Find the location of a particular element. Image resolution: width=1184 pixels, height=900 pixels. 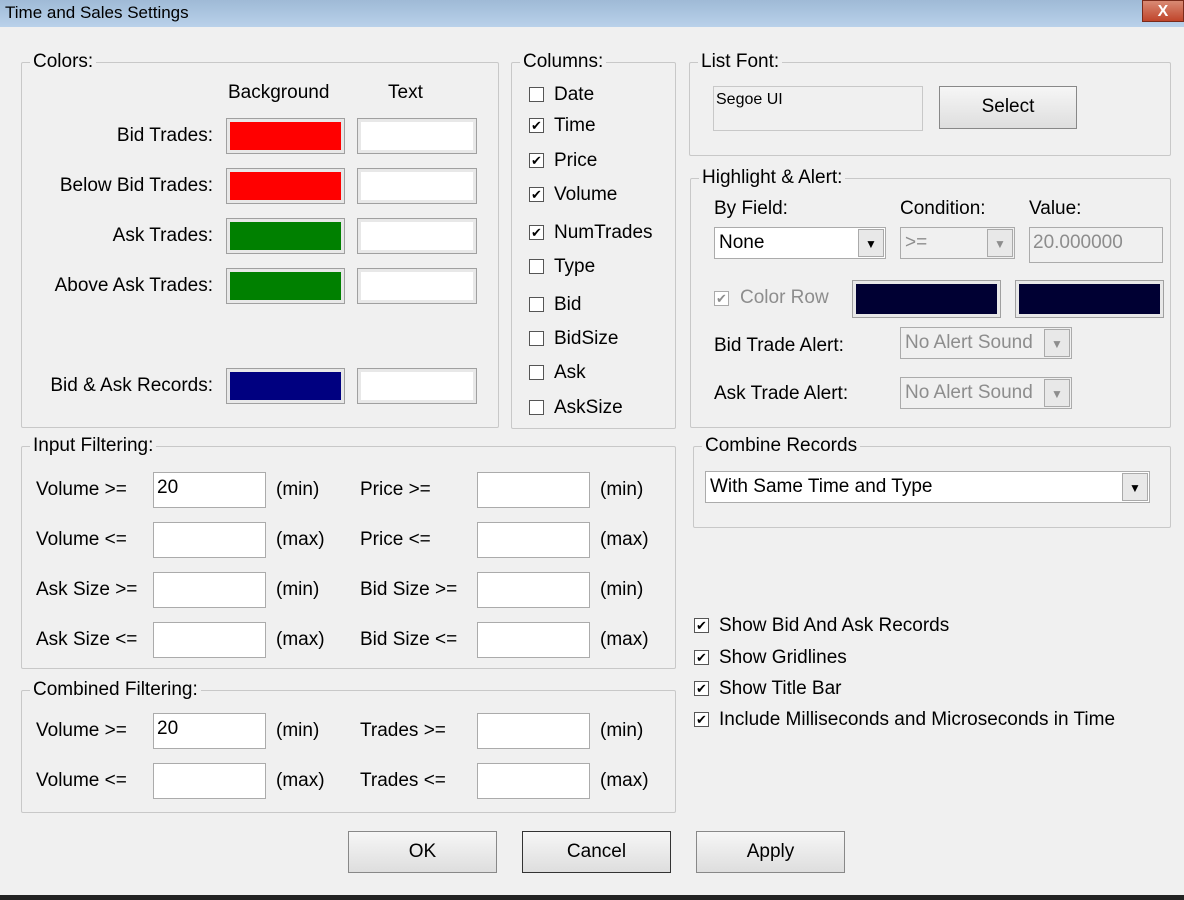

value-input: 20.000000 is located at coordinates (1096, 245).